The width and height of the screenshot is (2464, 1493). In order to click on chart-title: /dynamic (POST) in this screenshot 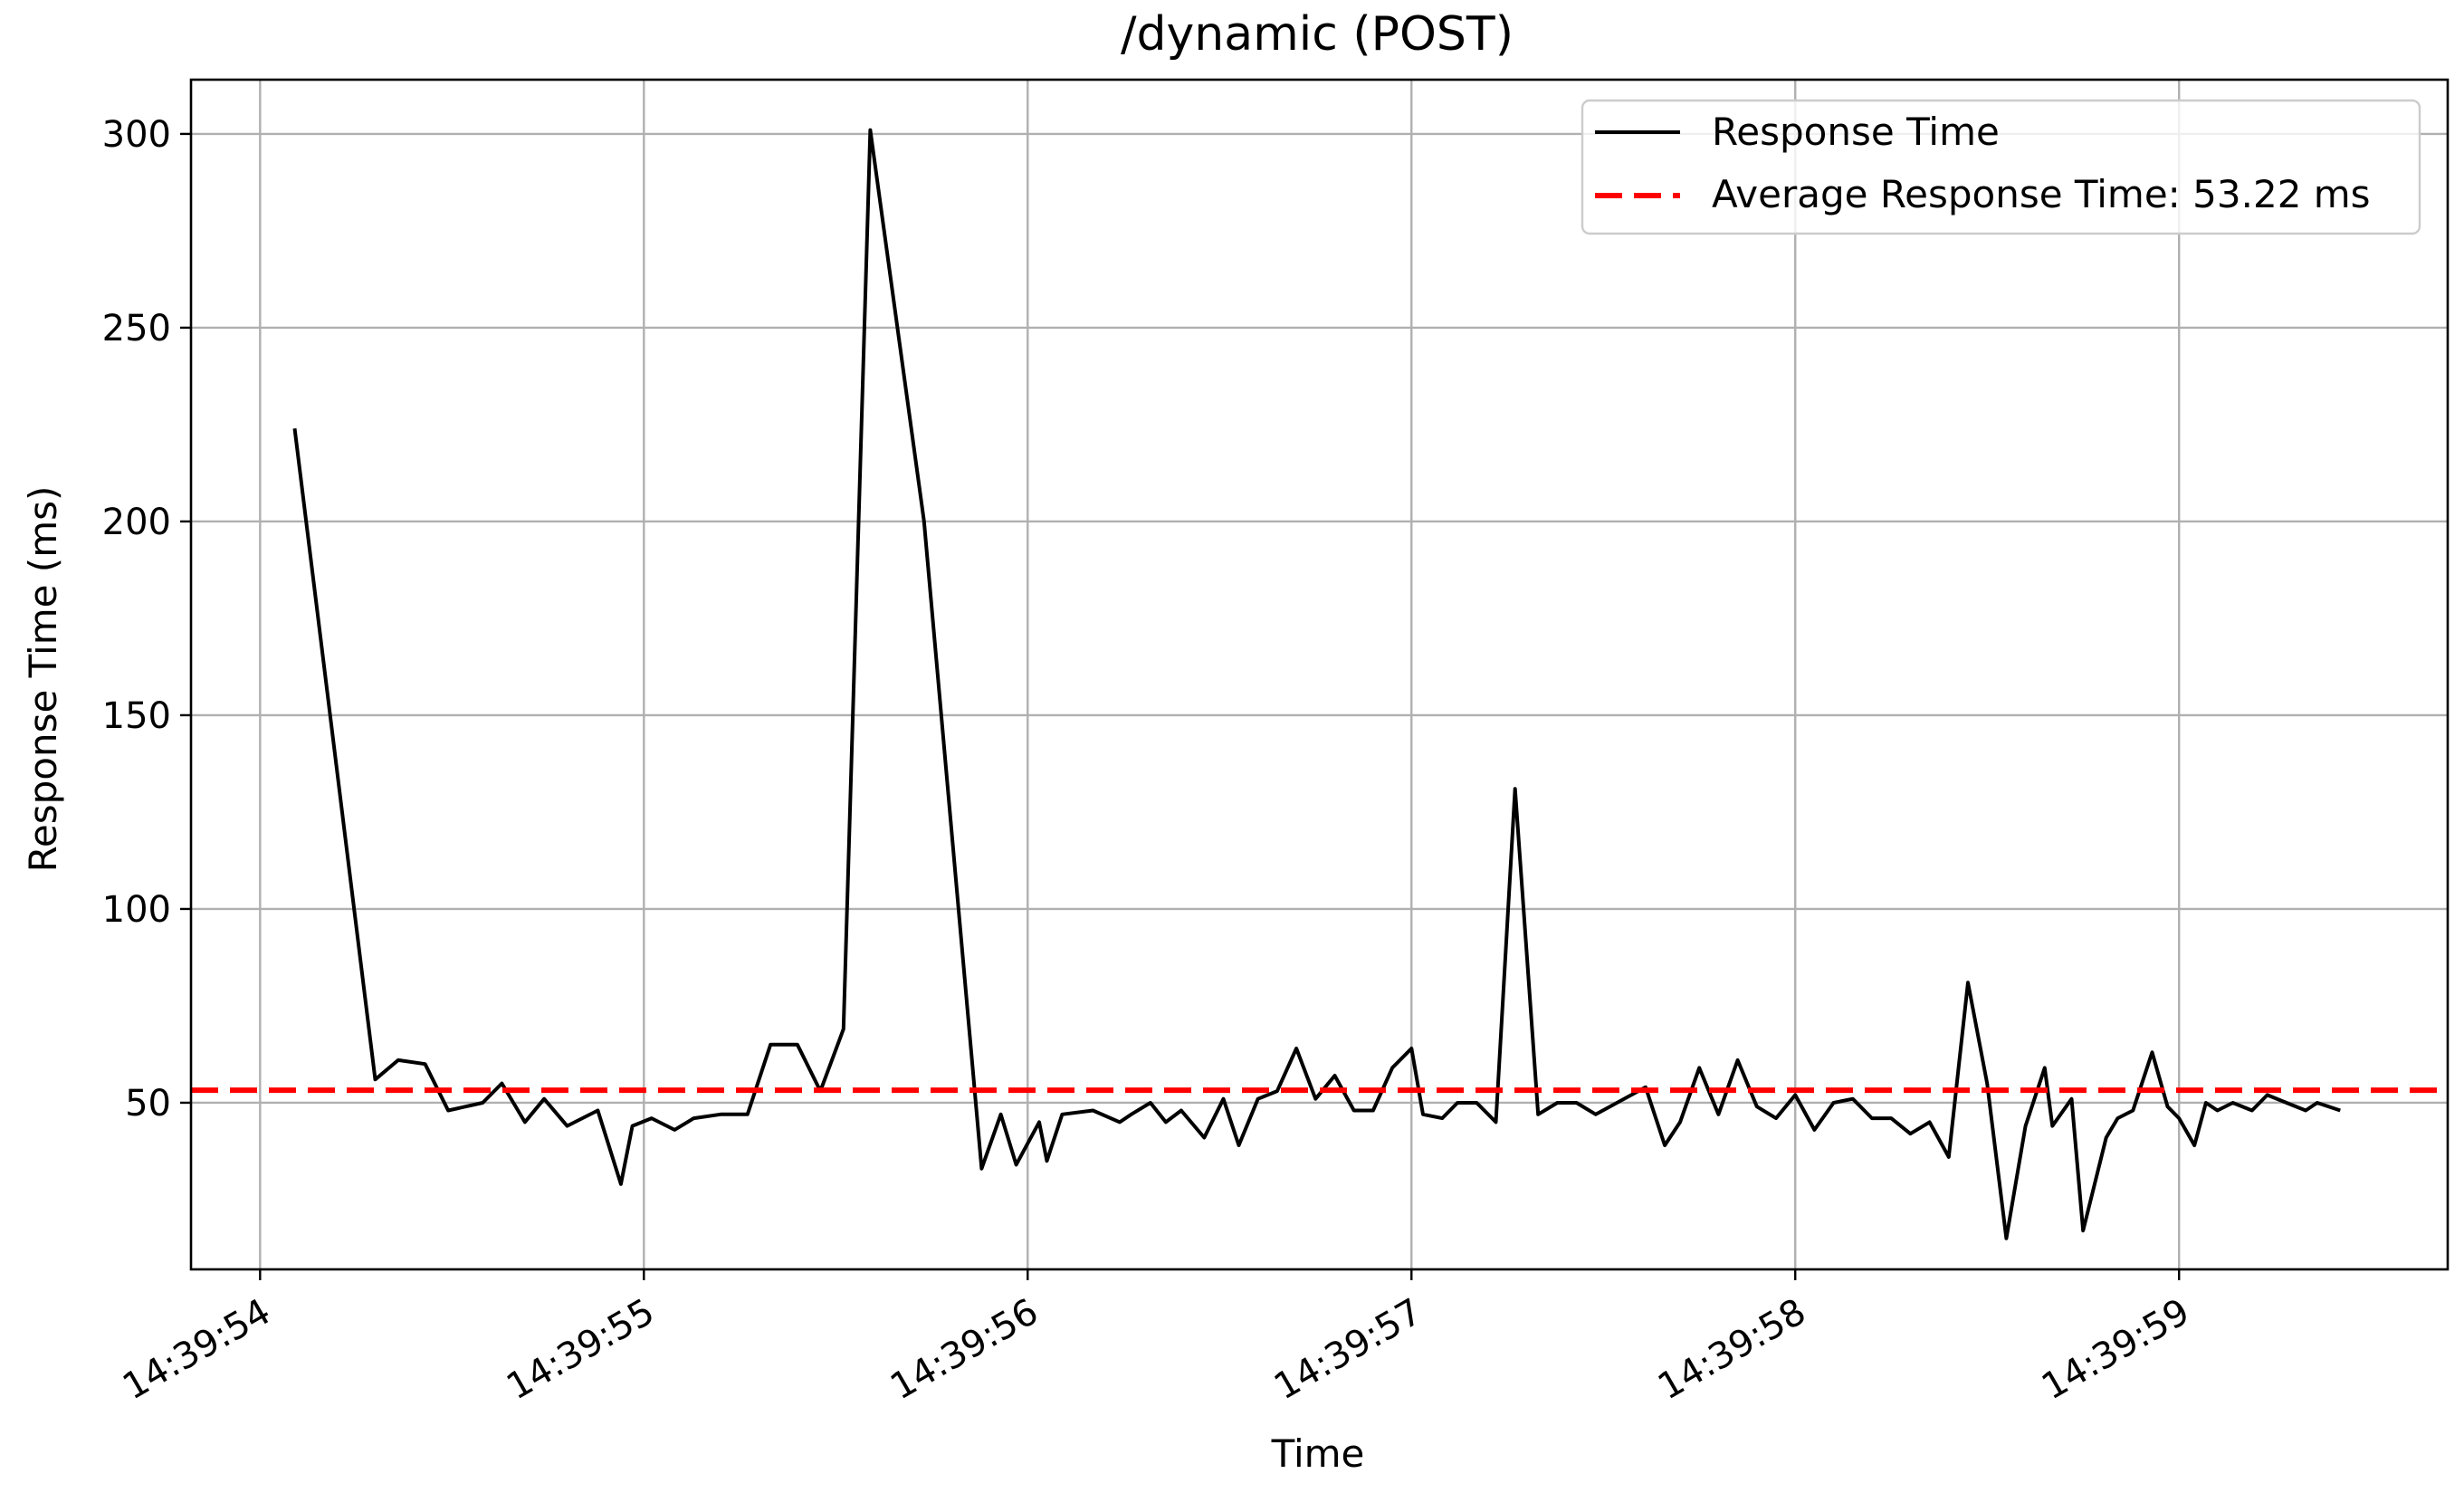, I will do `click(1317, 34)`.